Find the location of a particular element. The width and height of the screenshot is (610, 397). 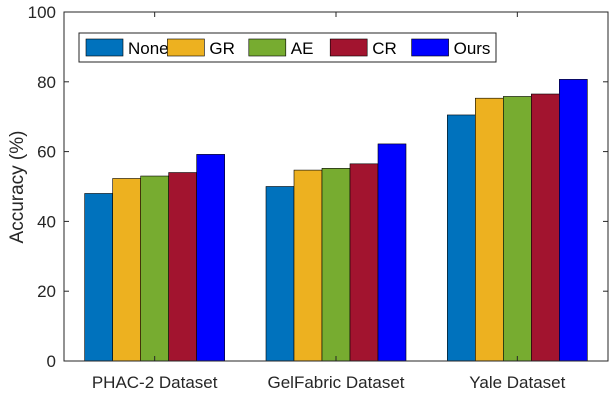

legend-label-gr: GR is located at coordinates (222, 48).